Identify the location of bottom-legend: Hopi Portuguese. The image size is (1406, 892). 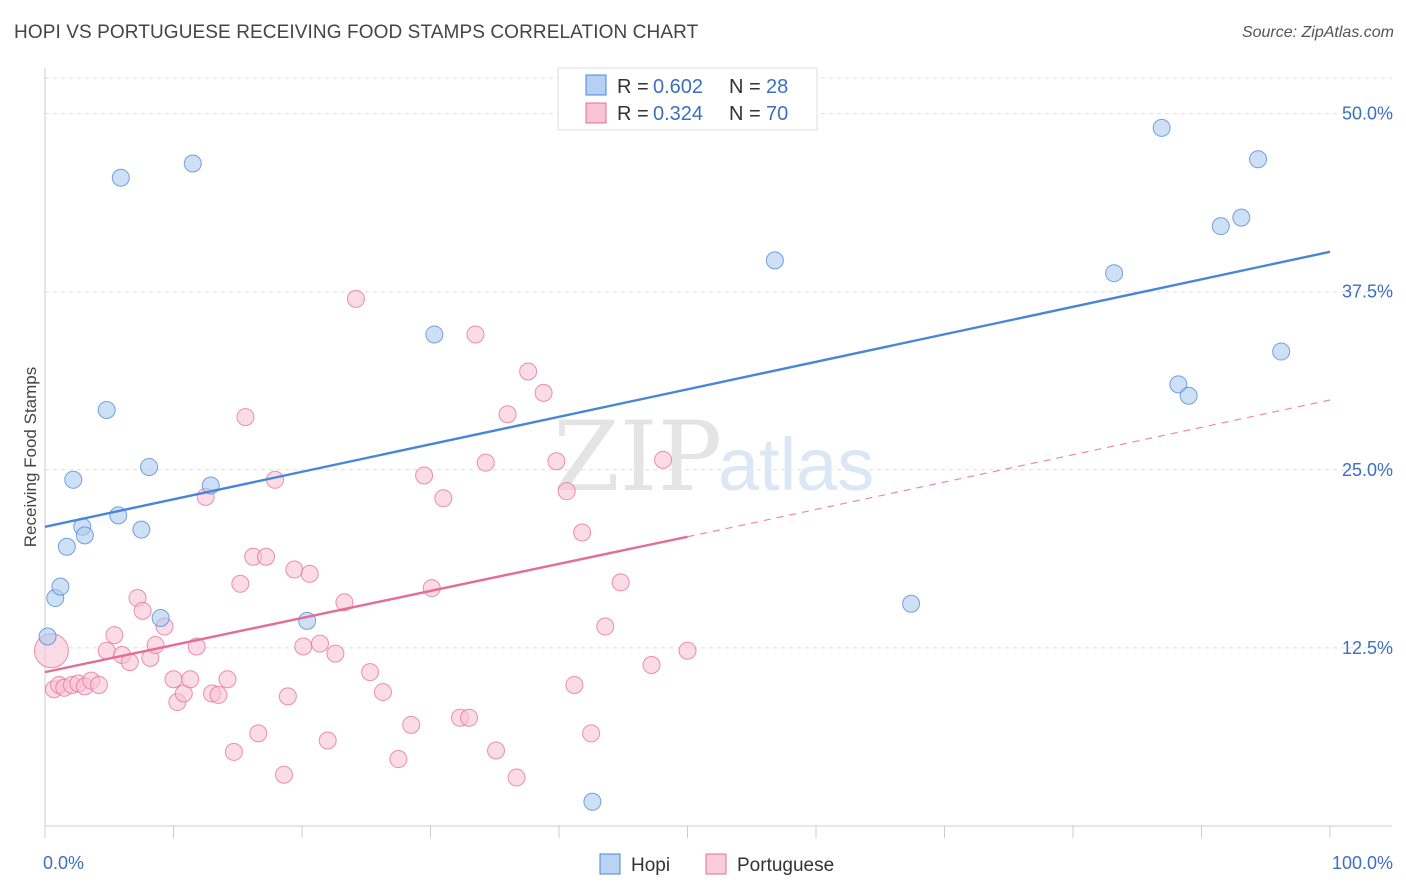
(716, 864).